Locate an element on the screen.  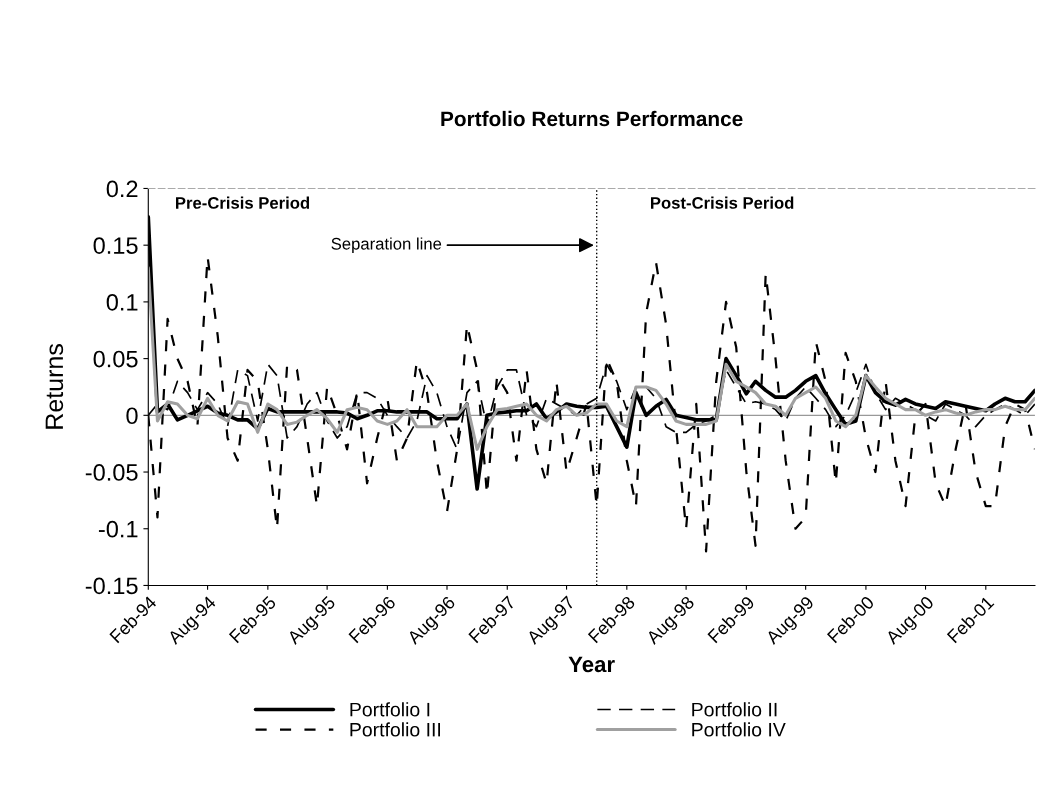
y-tick-label: 0.2 is located at coordinates (122, 189).